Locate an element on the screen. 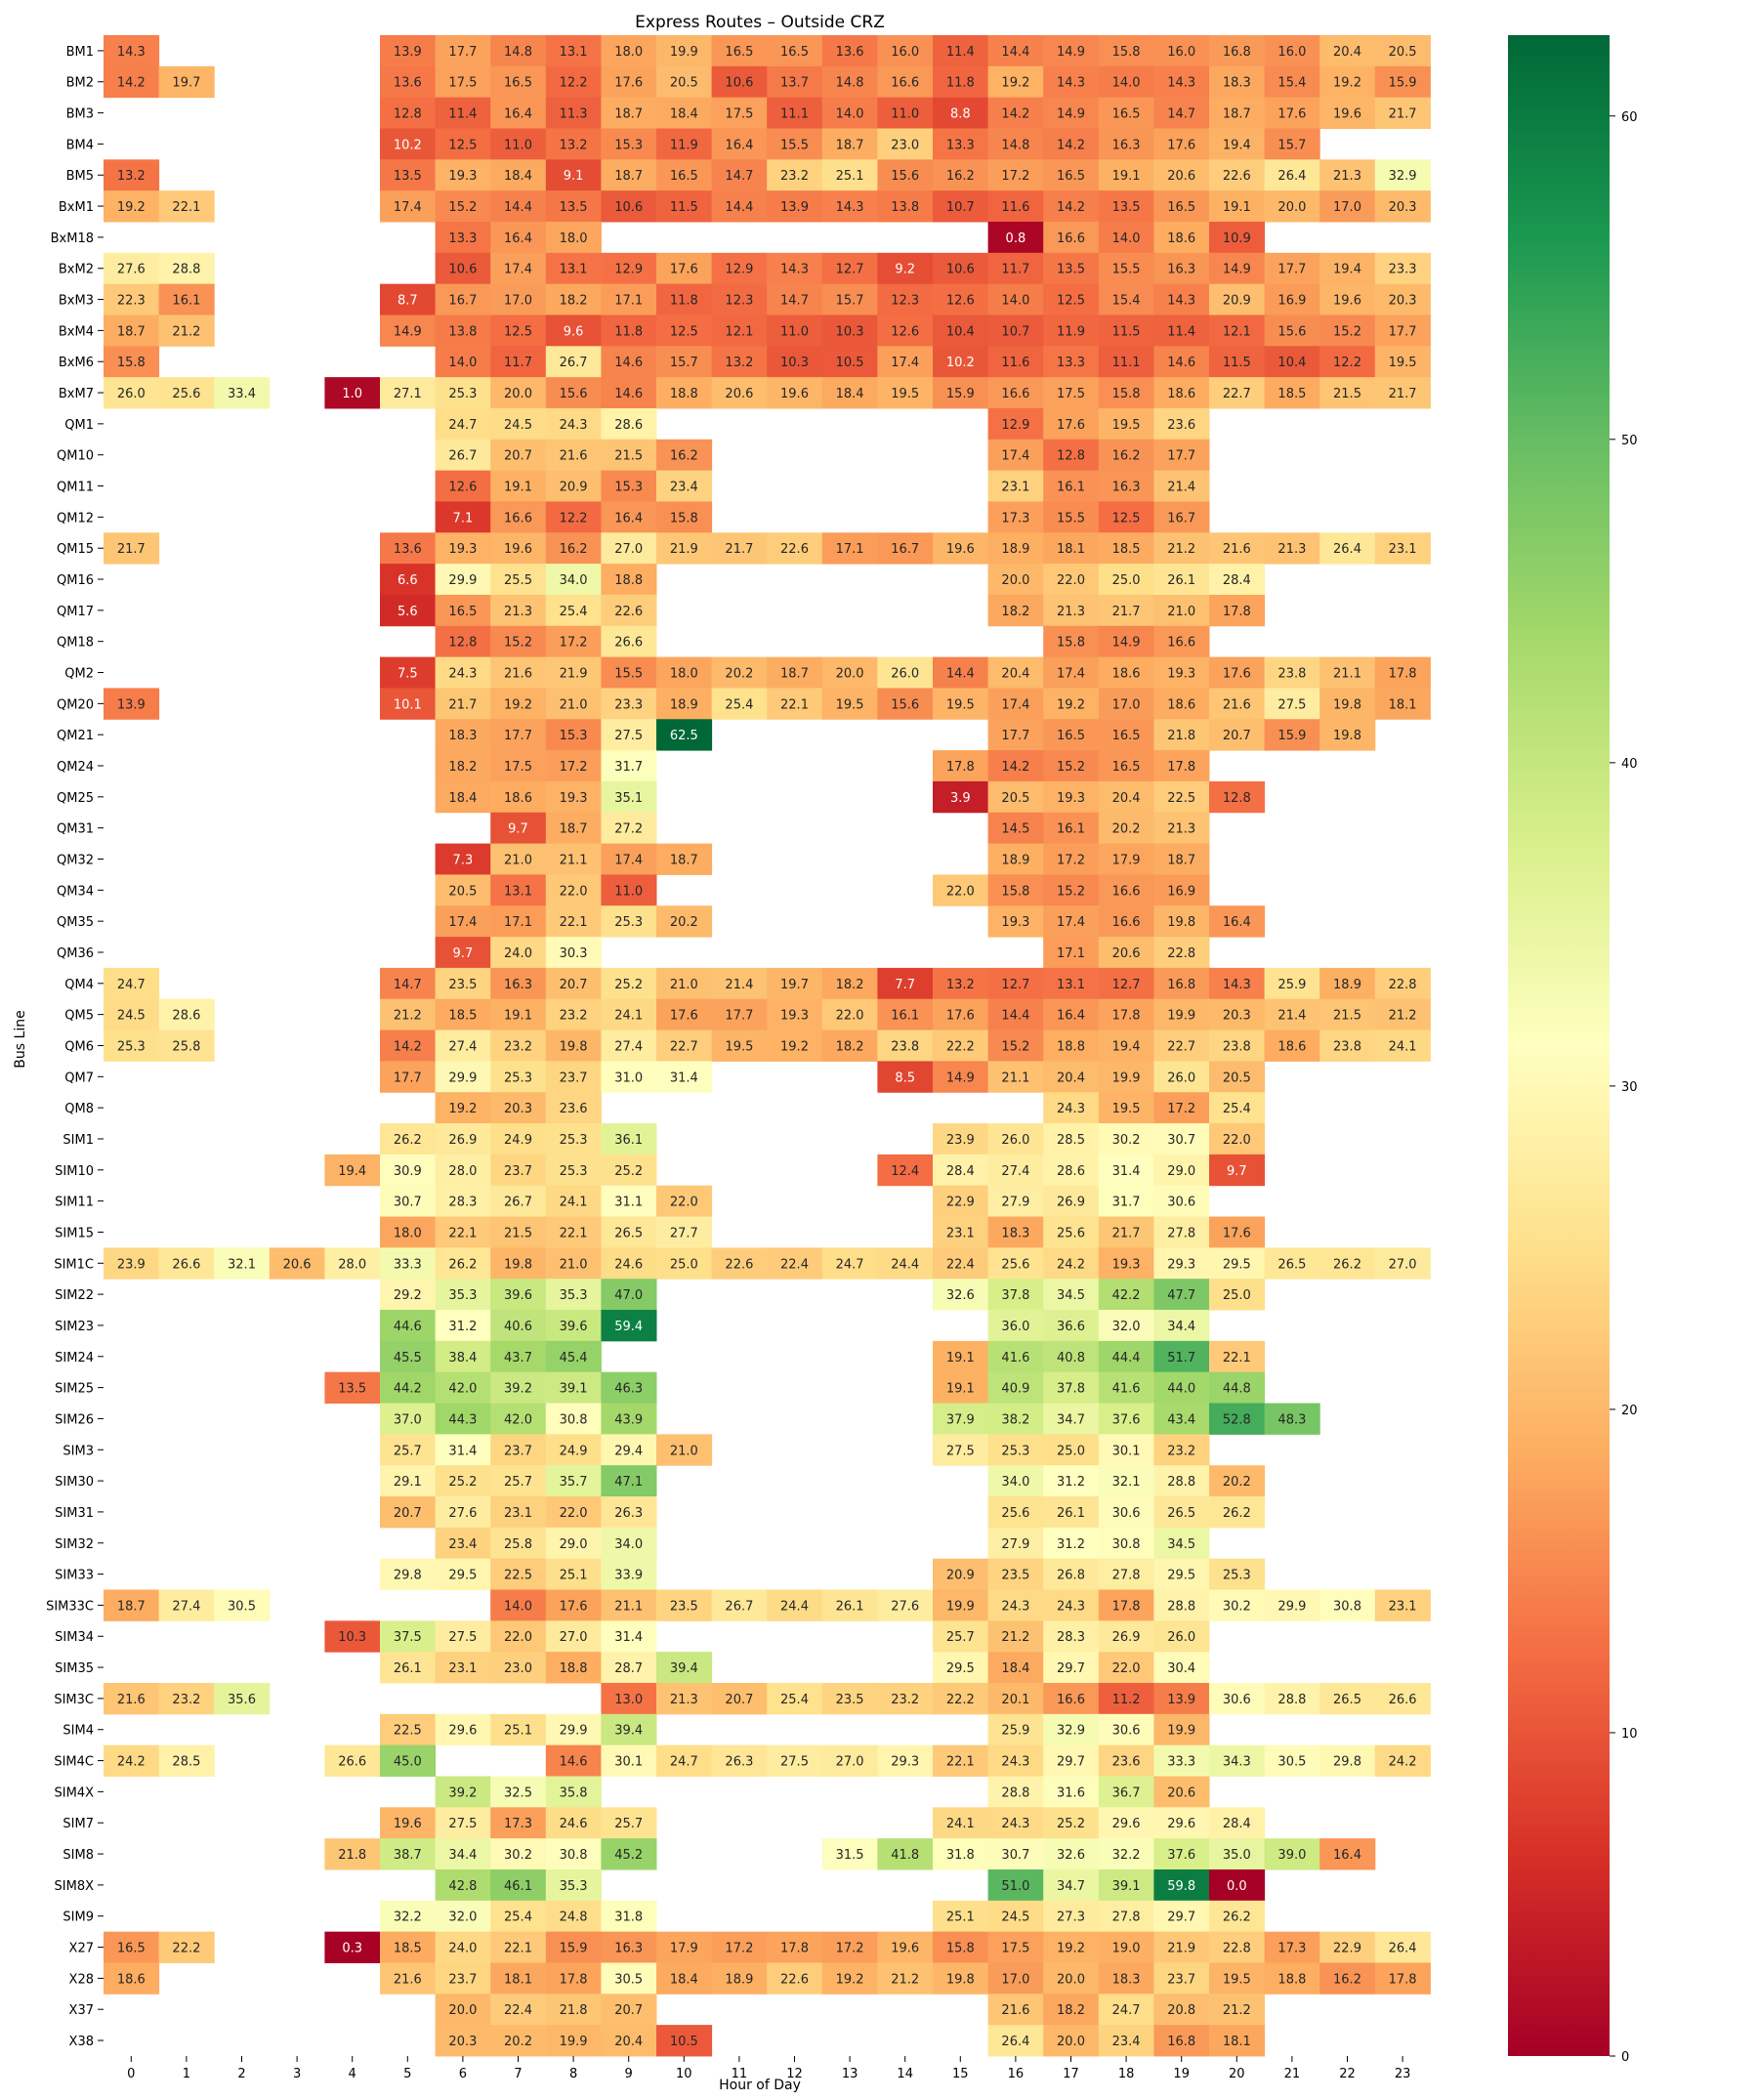 The width and height of the screenshot is (1758, 2100). cell-value-label: 44.0 is located at coordinates (1181, 1389).